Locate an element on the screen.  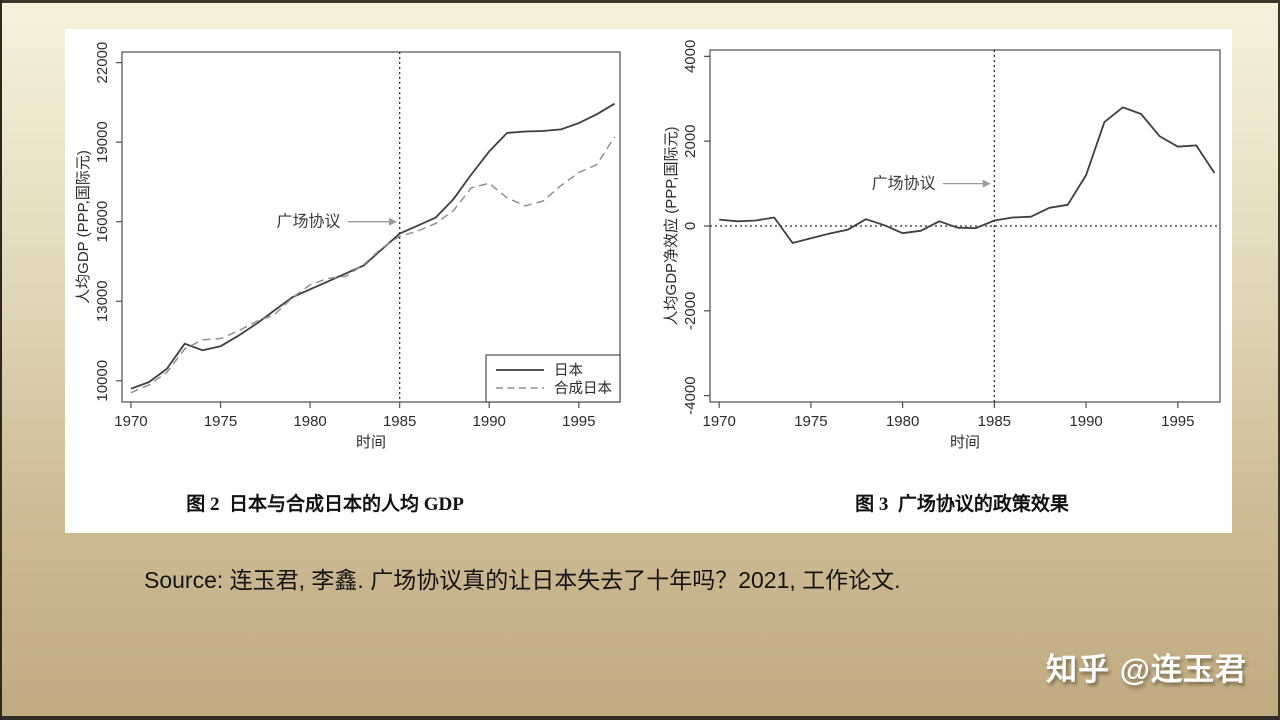
y-tick-label: 2000 is located at coordinates (690, 140).